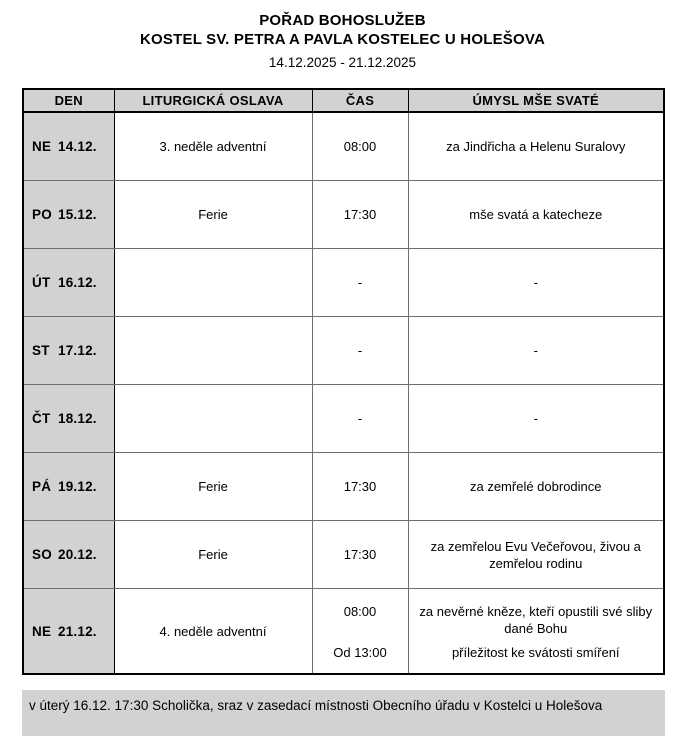 This screenshot has height=756, width=685. I want to click on column-header-time: ČAS, so click(360, 100).